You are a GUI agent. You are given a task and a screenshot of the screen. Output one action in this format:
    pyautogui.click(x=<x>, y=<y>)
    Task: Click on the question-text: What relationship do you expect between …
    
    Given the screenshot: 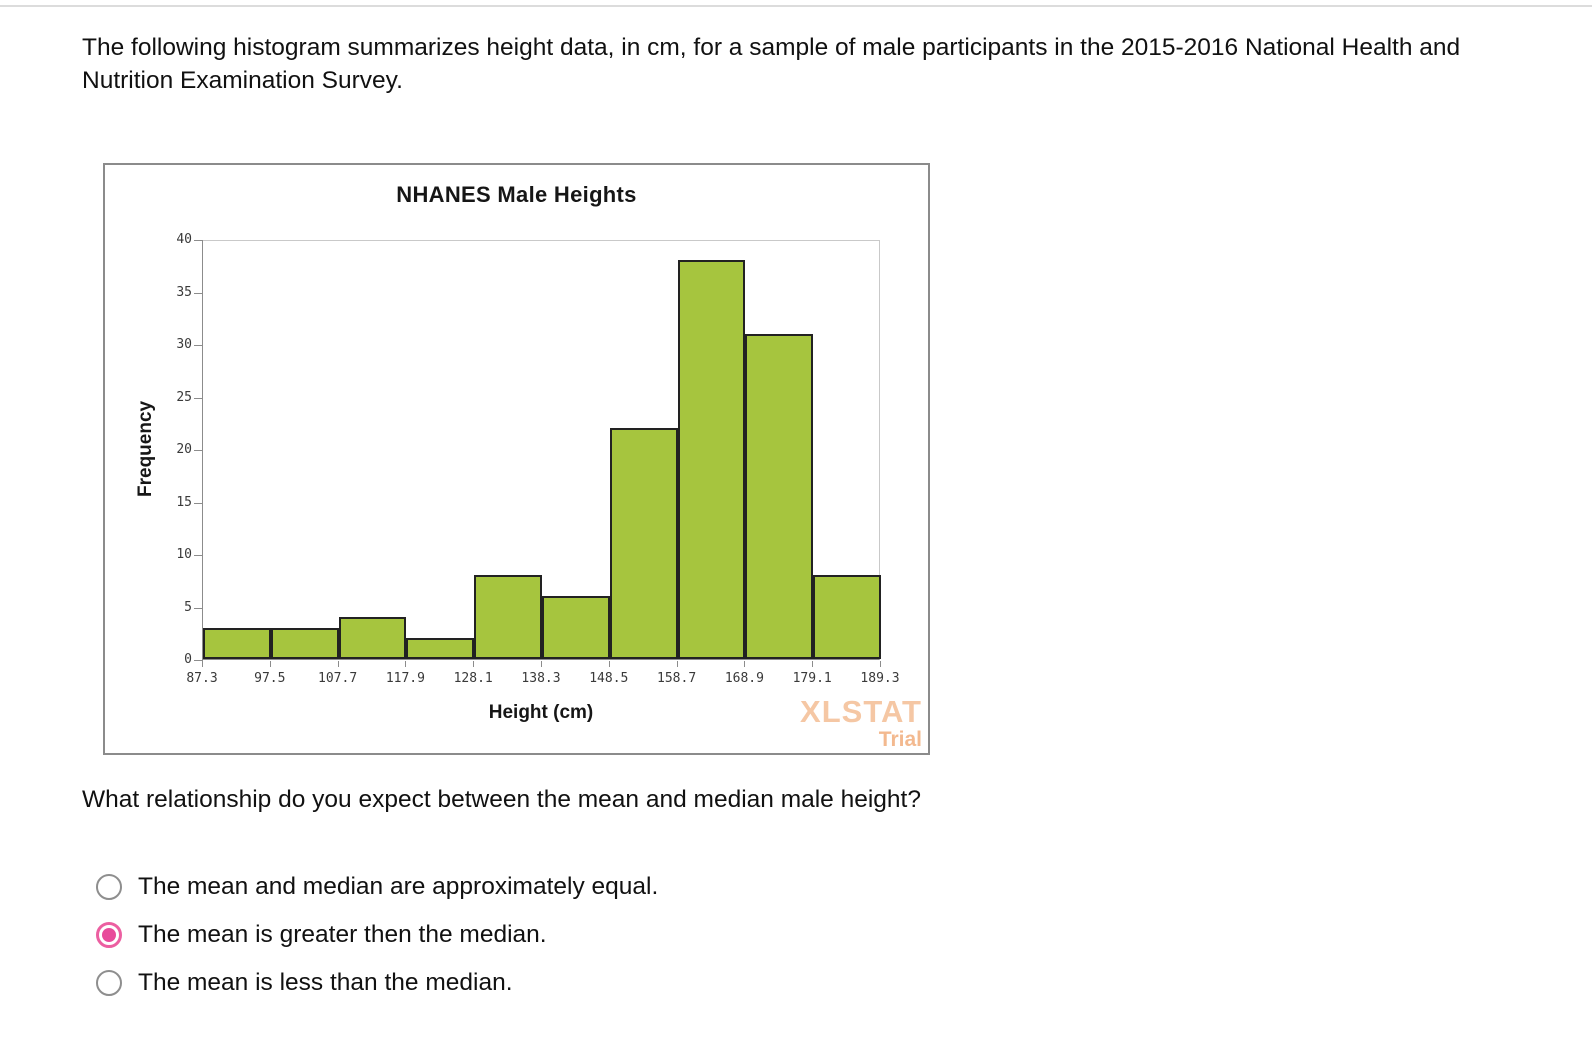 What is the action you would take?
    pyautogui.click(x=501, y=799)
    